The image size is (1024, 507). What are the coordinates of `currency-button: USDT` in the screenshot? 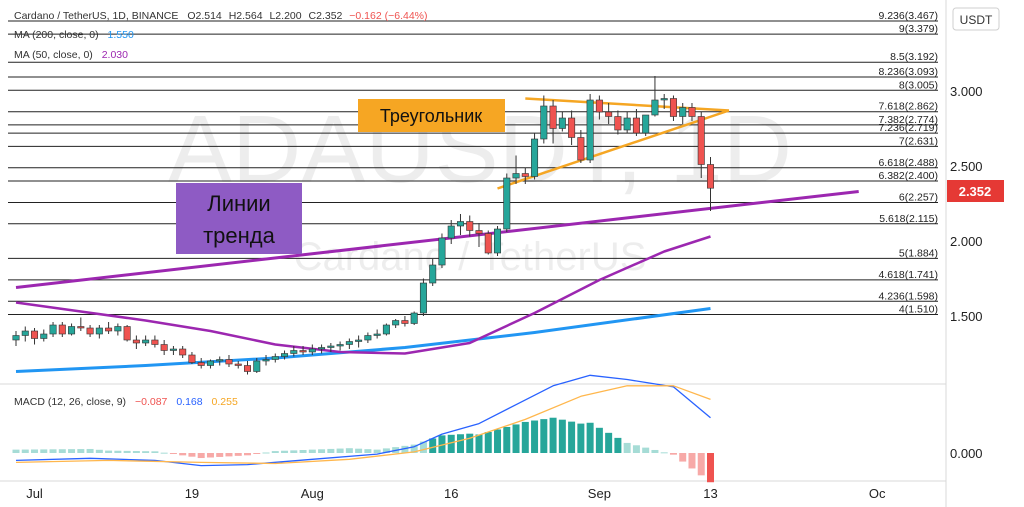 It's located at (976, 19).